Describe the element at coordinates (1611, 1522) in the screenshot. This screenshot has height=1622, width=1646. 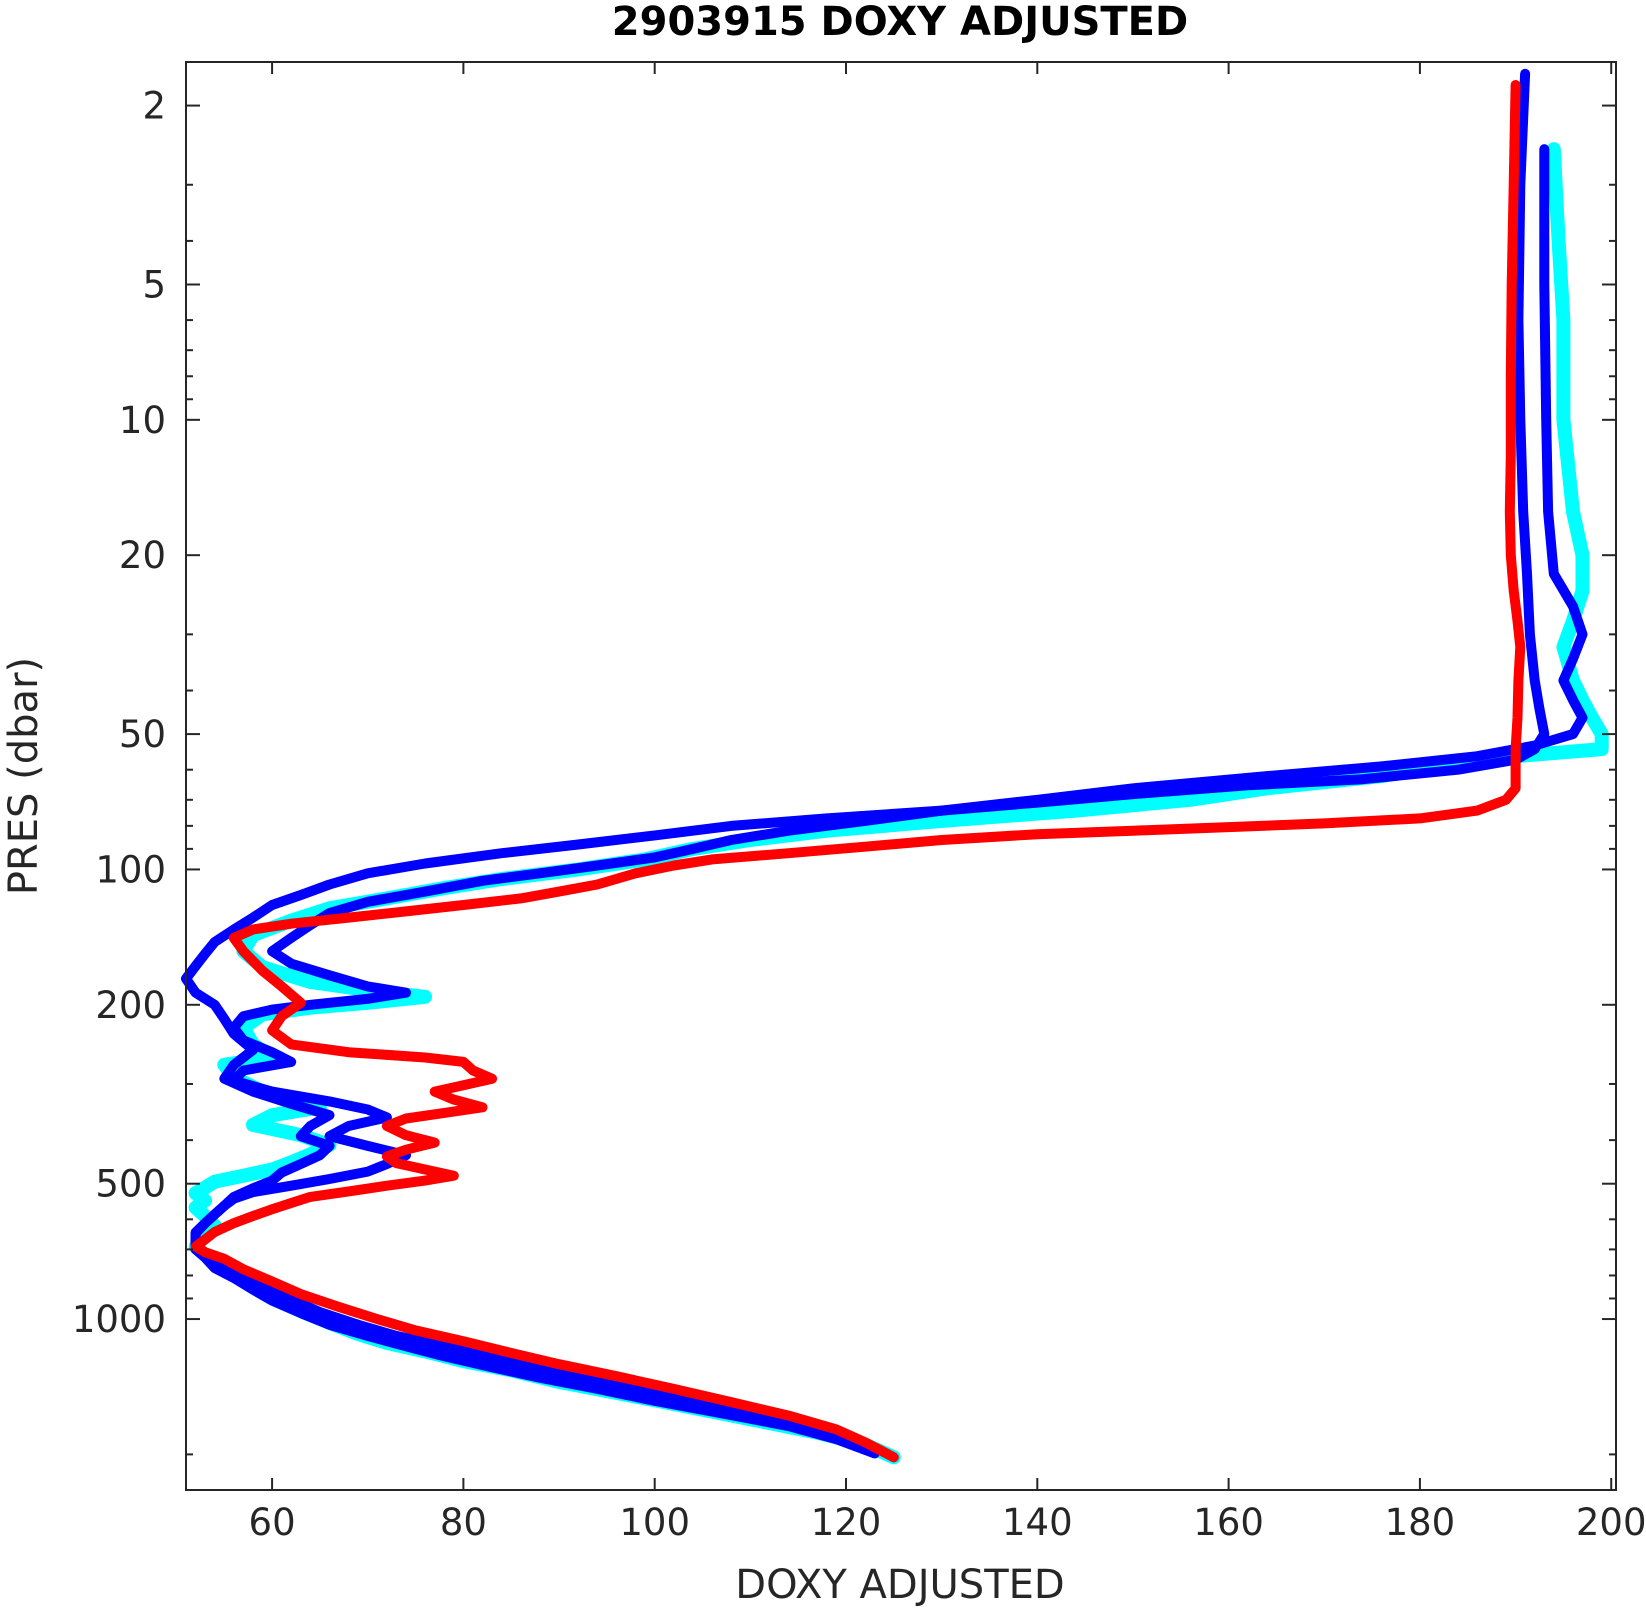
I see `x-tick-label: 200` at that location.